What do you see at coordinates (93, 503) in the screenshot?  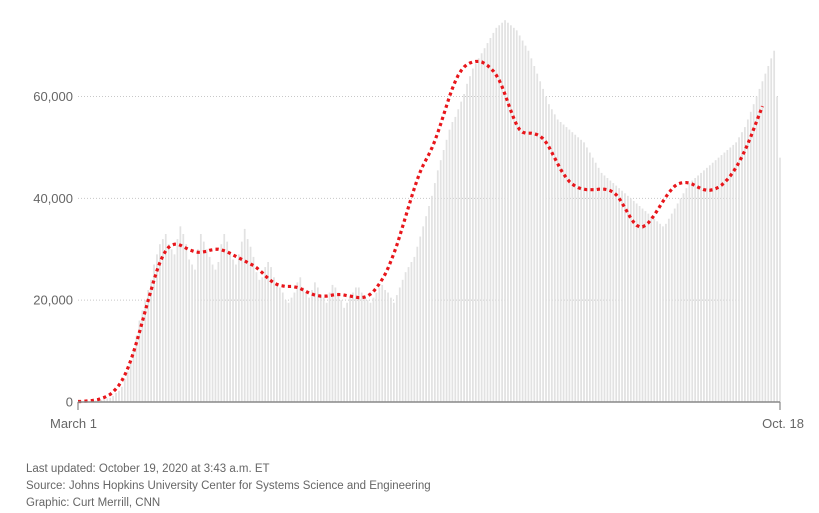 I see `footer-credit: Graphic: Curt Merrill, CNN` at bounding box center [93, 503].